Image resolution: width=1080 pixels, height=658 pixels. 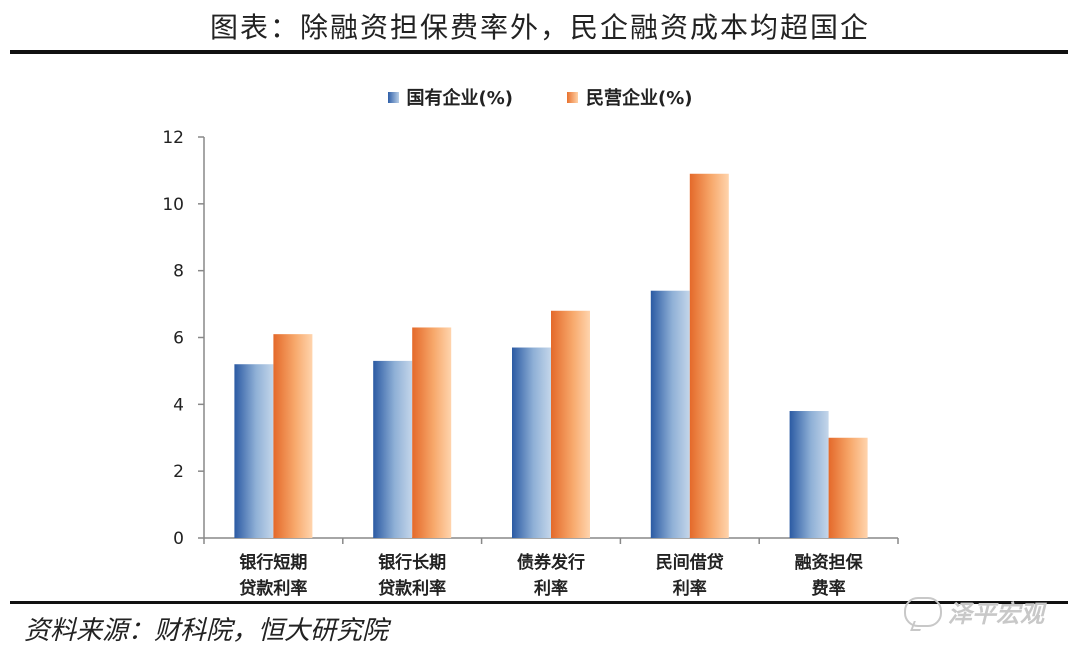 I want to click on watermark: 泽平宏观, so click(x=974, y=611).